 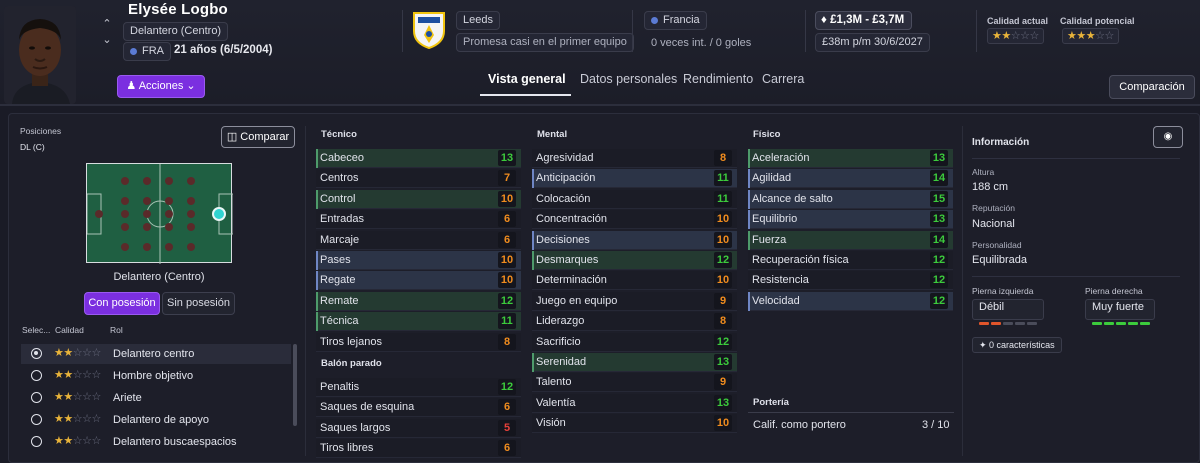 I want to click on attribute-value: 5, so click(x=507, y=427).